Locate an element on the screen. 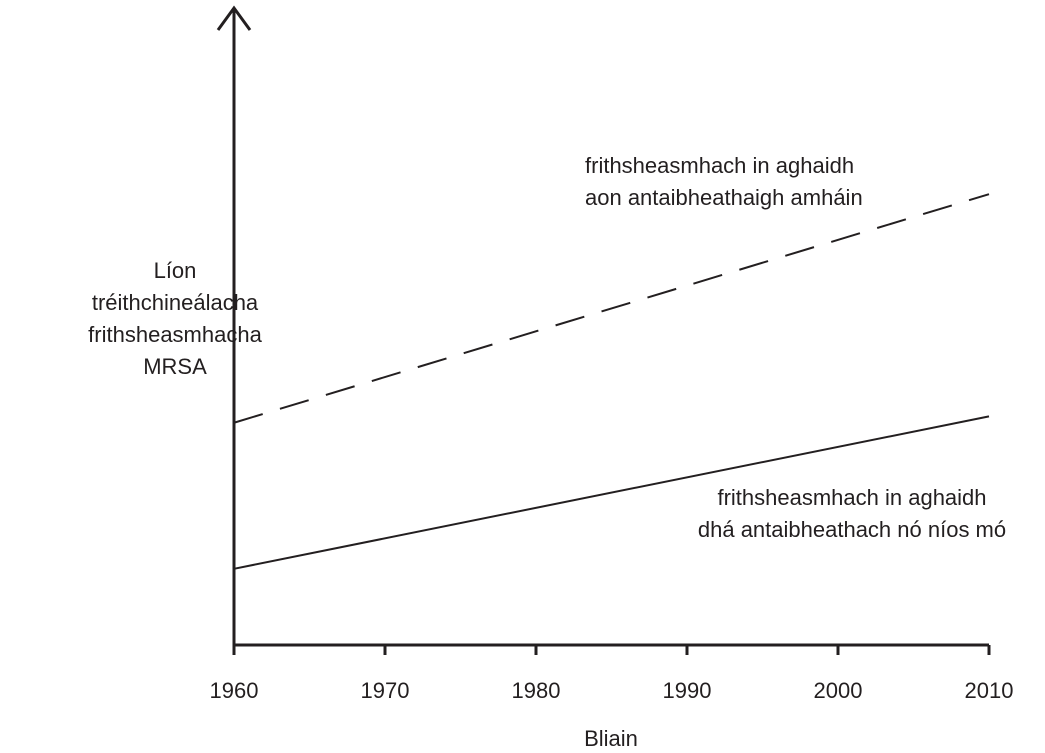  x-tick-label: 2000 is located at coordinates (838, 690).